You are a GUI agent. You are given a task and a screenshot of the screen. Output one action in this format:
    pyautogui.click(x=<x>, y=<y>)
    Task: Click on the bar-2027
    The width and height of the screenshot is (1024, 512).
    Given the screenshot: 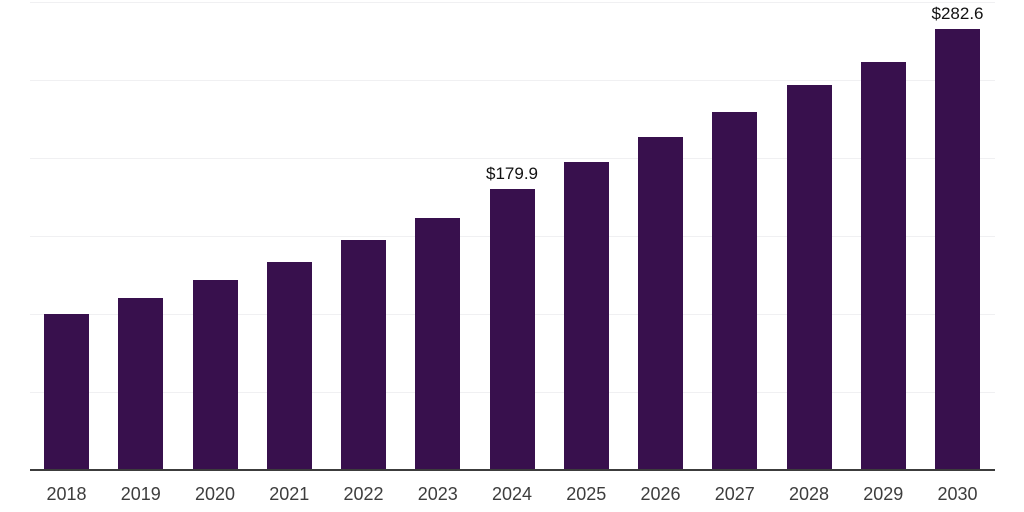 What is the action you would take?
    pyautogui.click(x=735, y=291)
    